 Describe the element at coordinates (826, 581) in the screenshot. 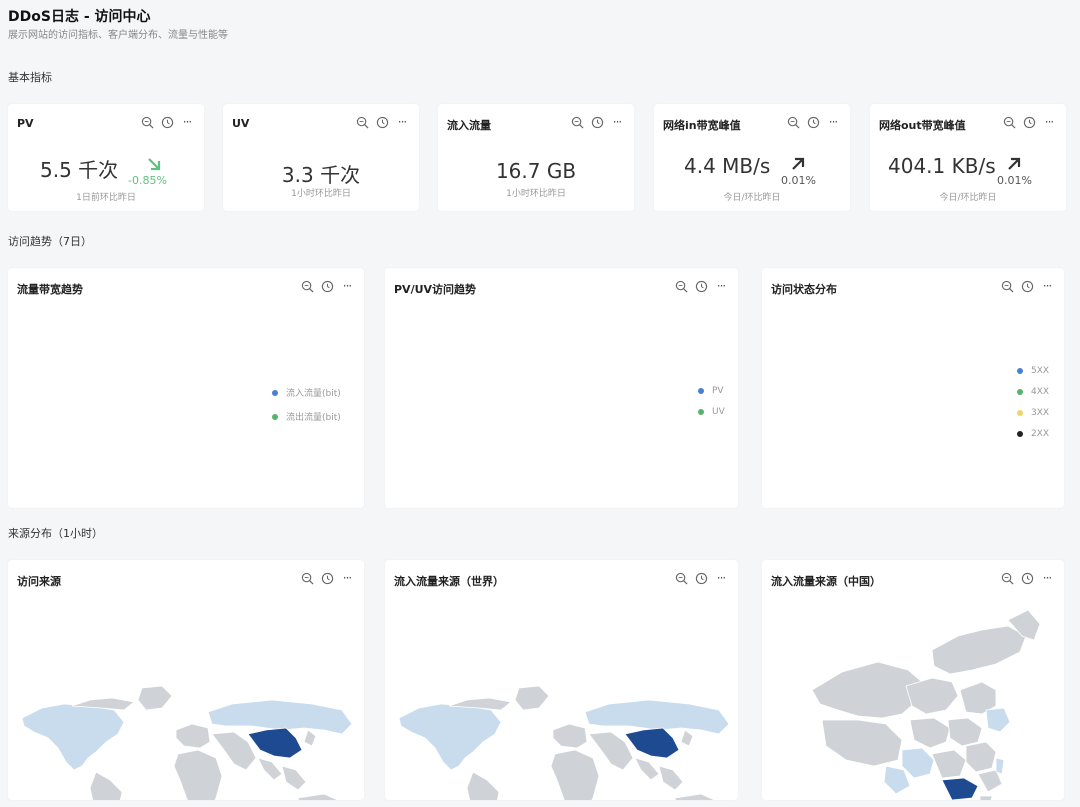

I see `card-title: 流入流量来源（中国）` at that location.